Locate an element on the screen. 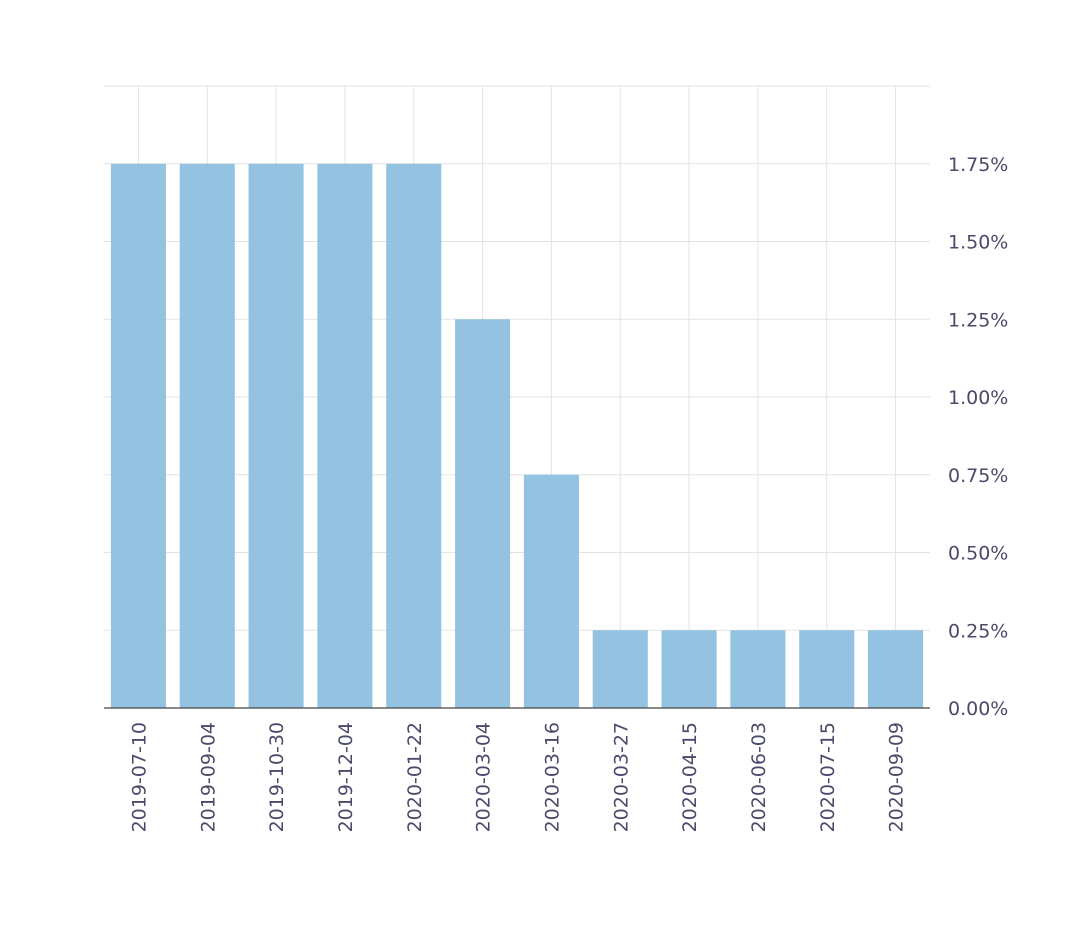 The image size is (1080, 929). x-tick-label: 2020-06-03 is located at coordinates (759, 777).